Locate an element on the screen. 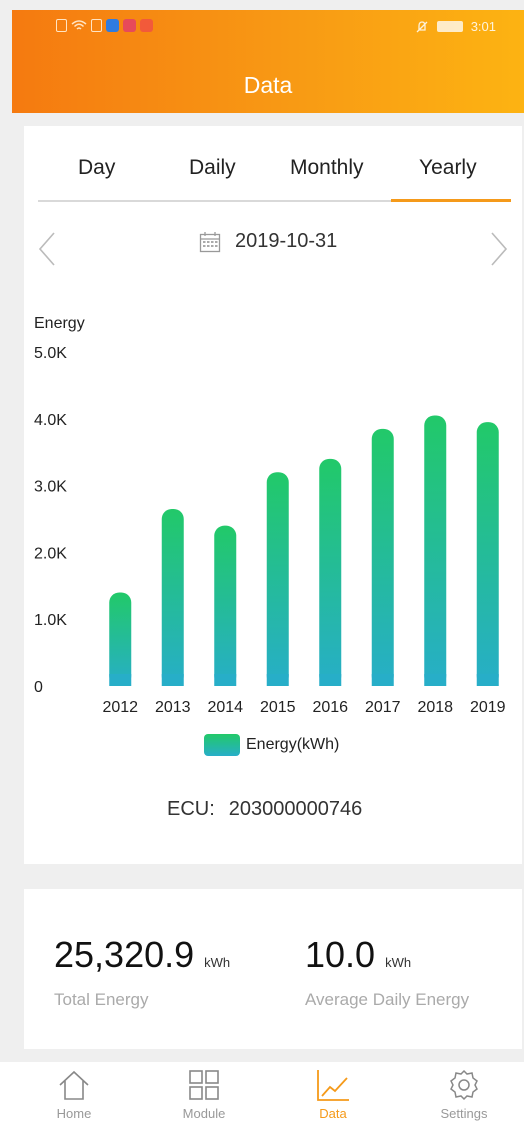 This screenshot has height=1131, width=524. x-tick-label: 2016 is located at coordinates (330, 707).